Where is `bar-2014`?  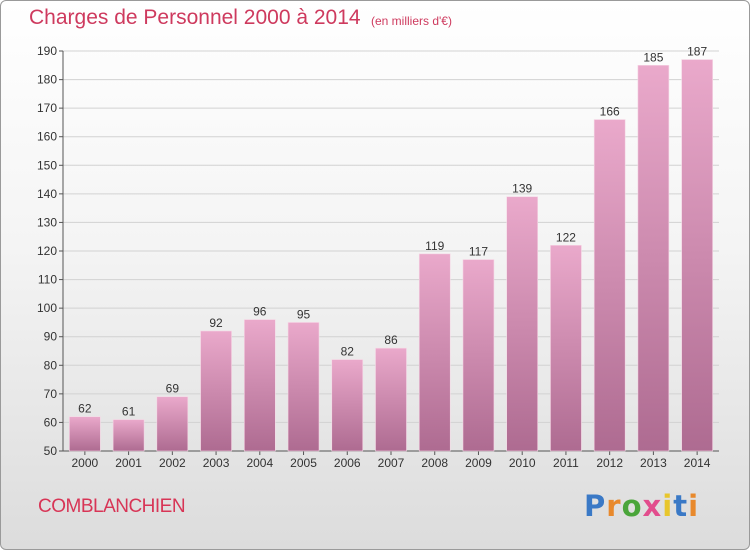
bar-2014 is located at coordinates (697, 255).